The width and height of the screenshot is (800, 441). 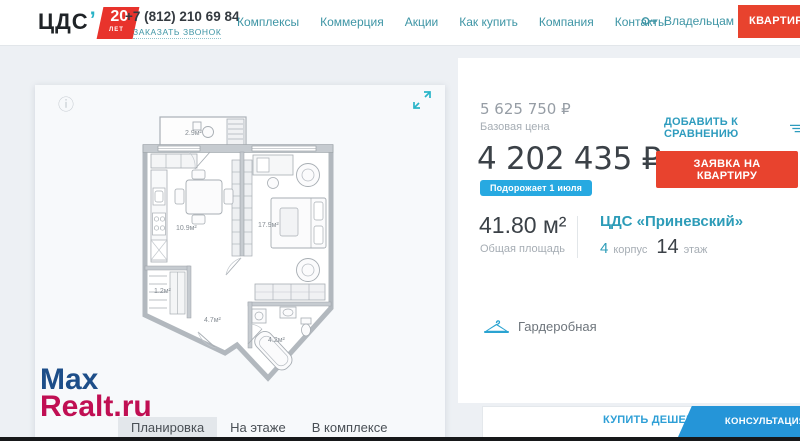 I want to click on owners-link: Владельцам, so click(x=687, y=21).